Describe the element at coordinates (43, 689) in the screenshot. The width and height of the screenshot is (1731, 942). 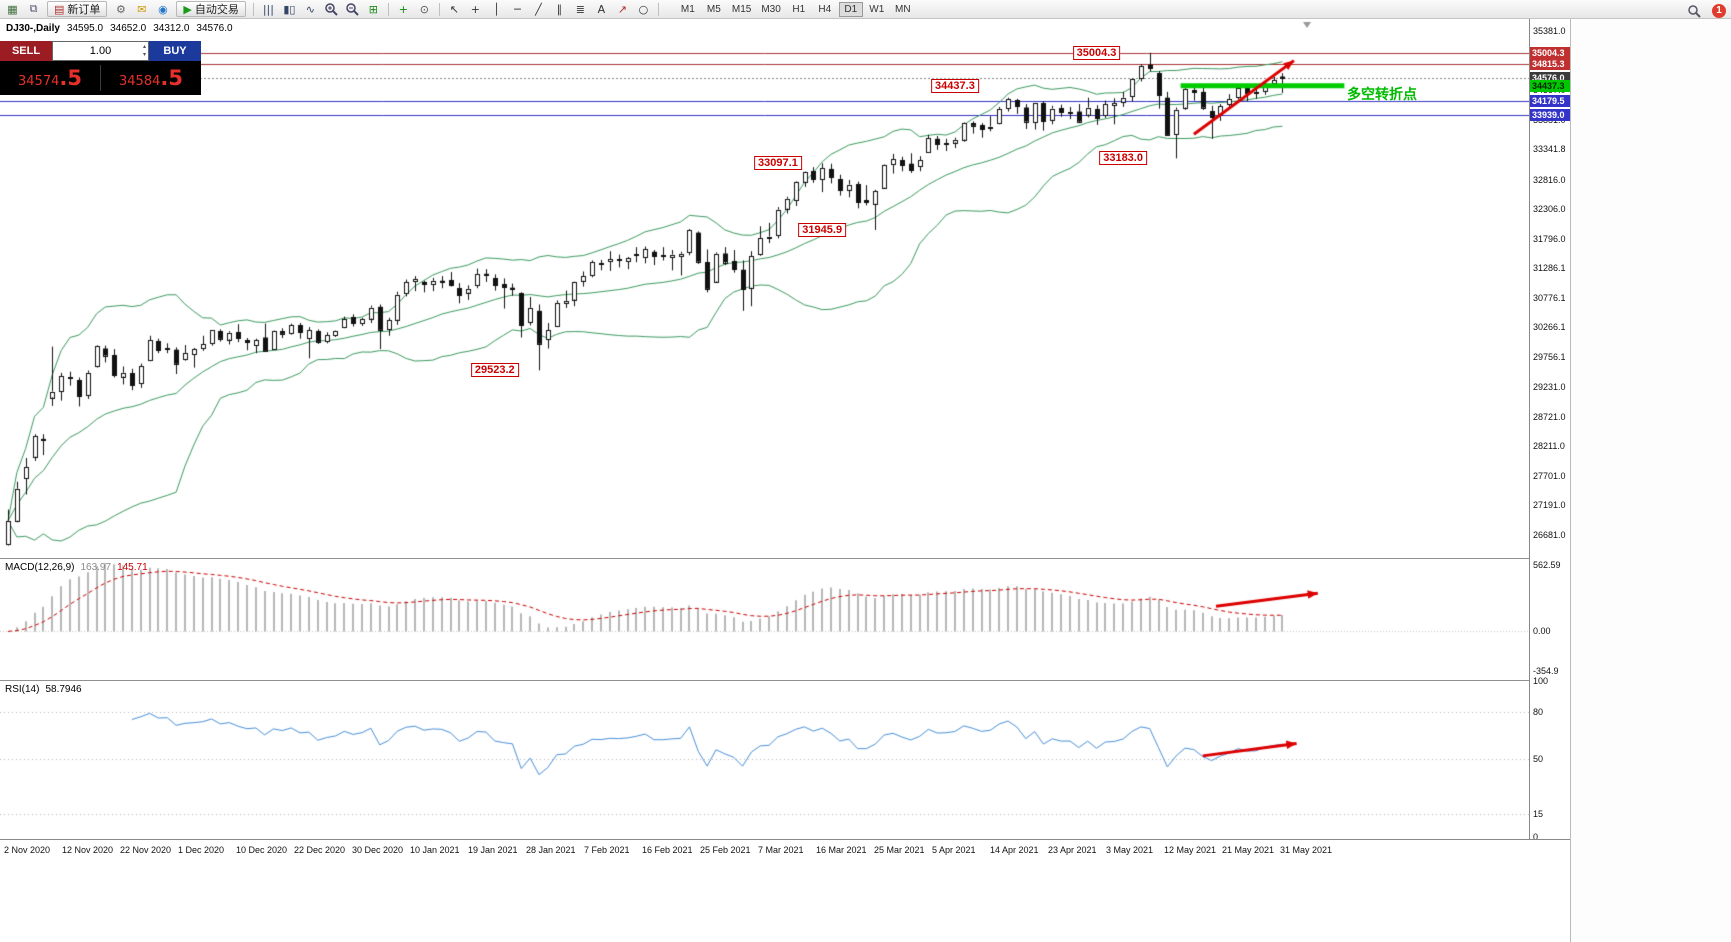
I see `rsi-label: RSI(14) 58.7946` at that location.